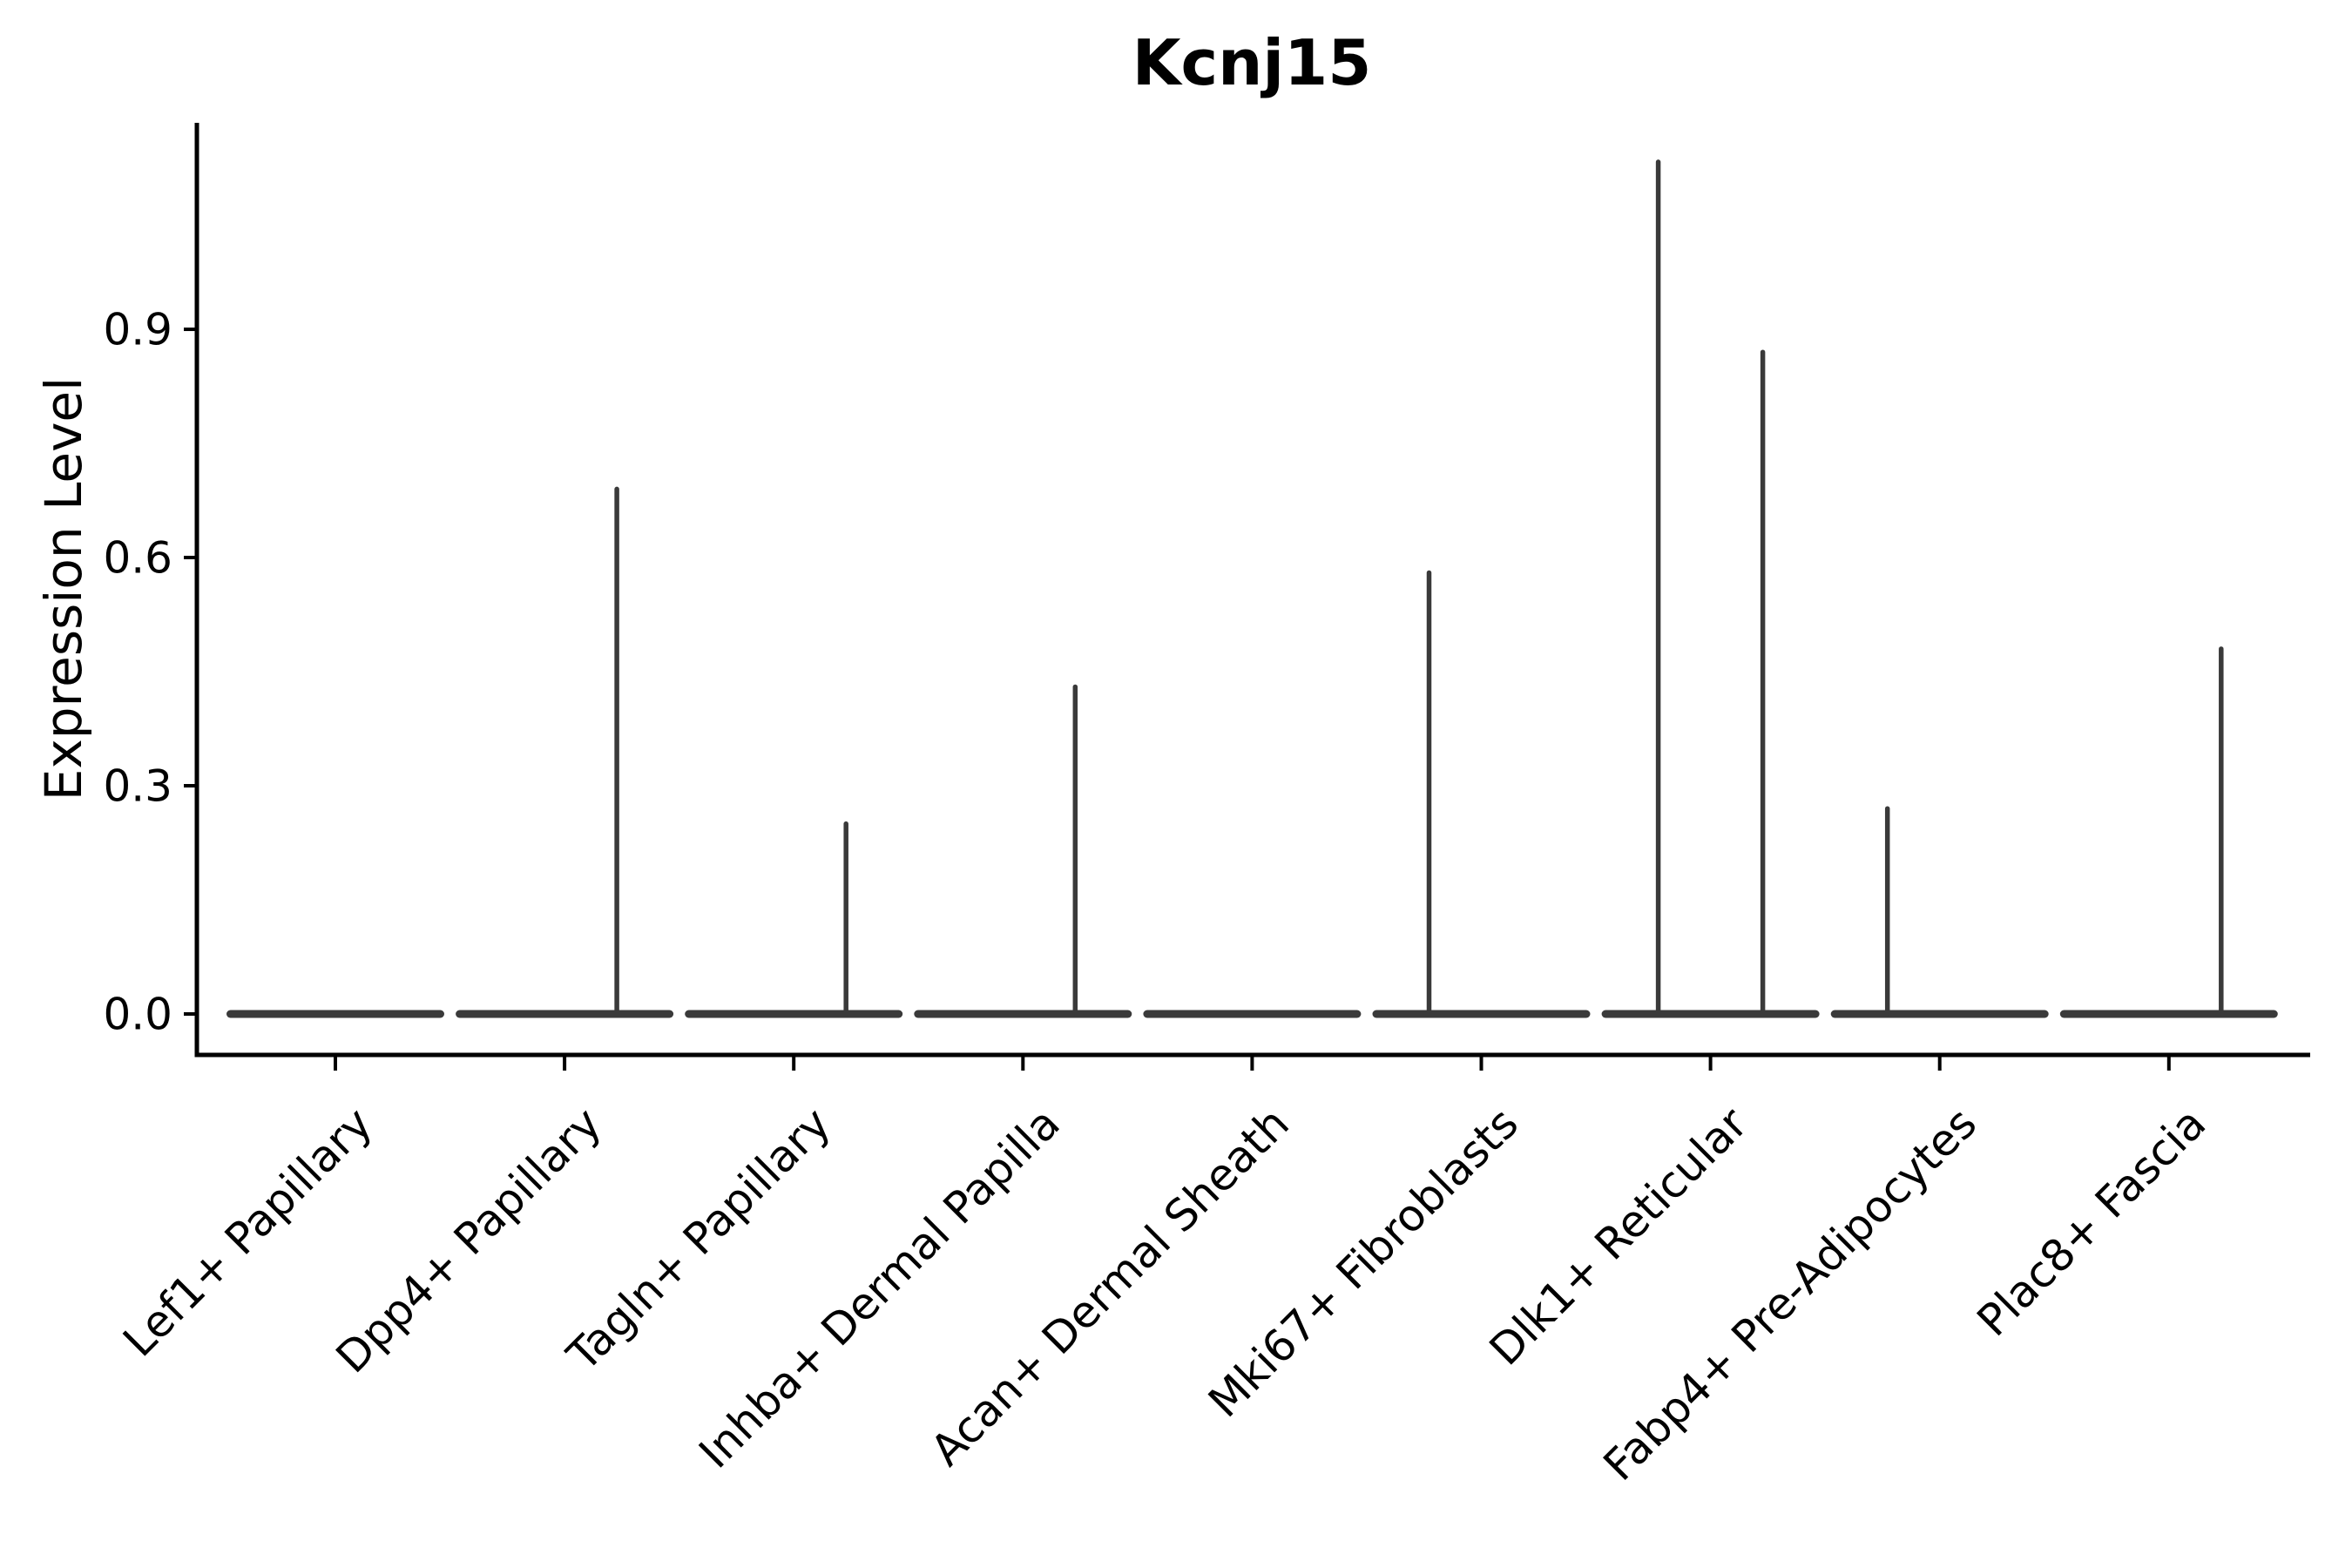 This screenshot has height=1568, width=2352. I want to click on violin-inhba-dermal-papilla, so click(1023, 851).